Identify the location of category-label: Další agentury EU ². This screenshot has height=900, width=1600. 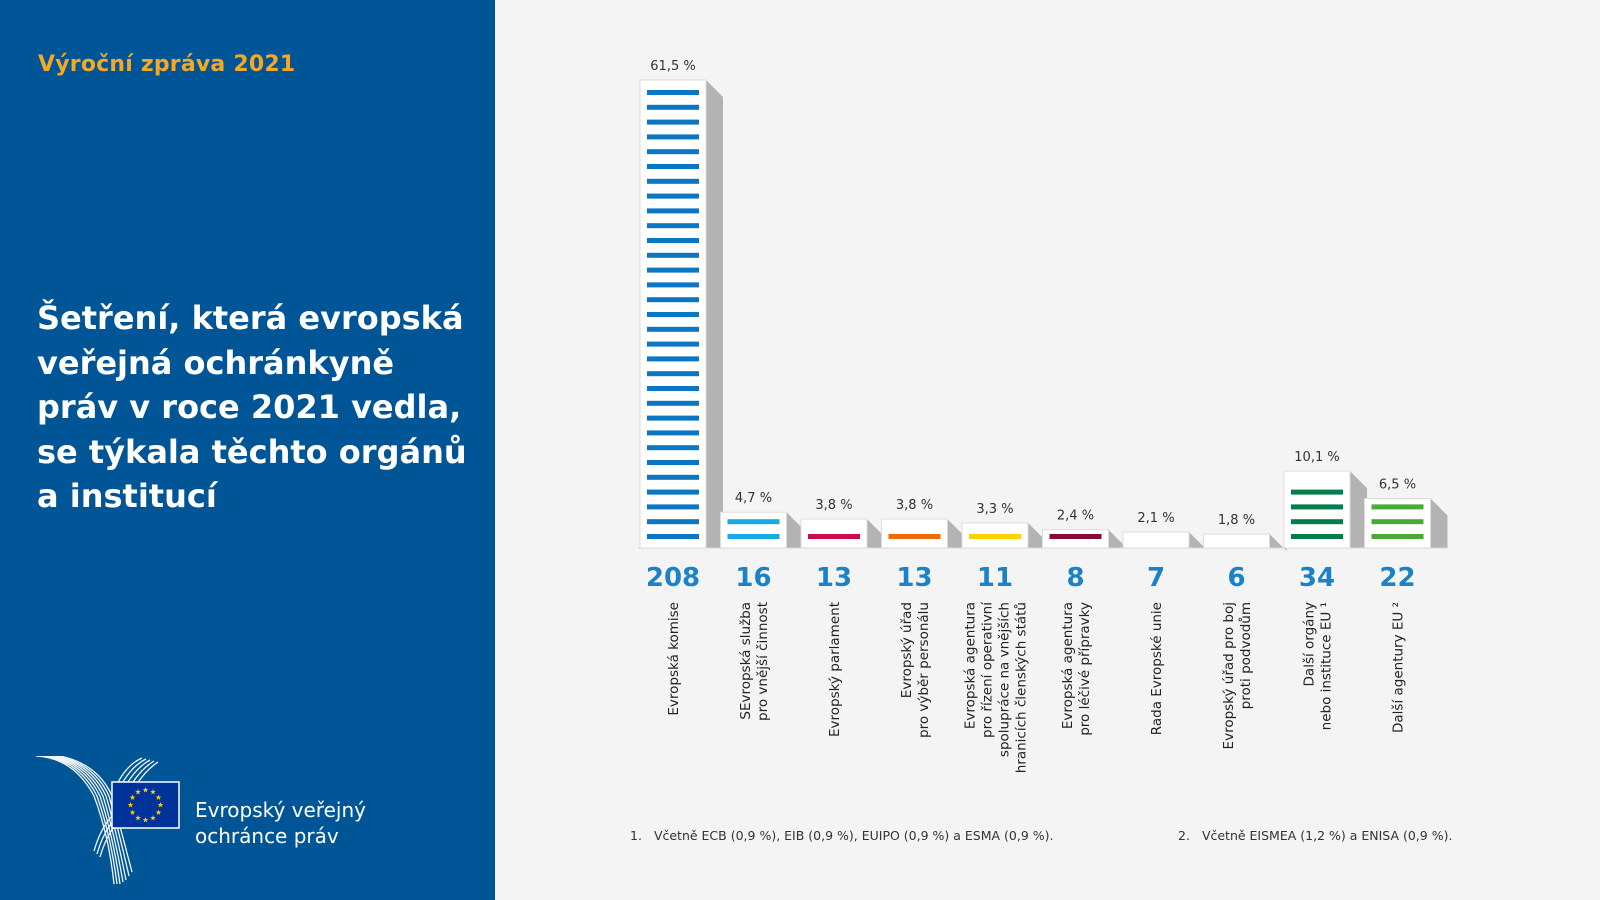
(1399, 667).